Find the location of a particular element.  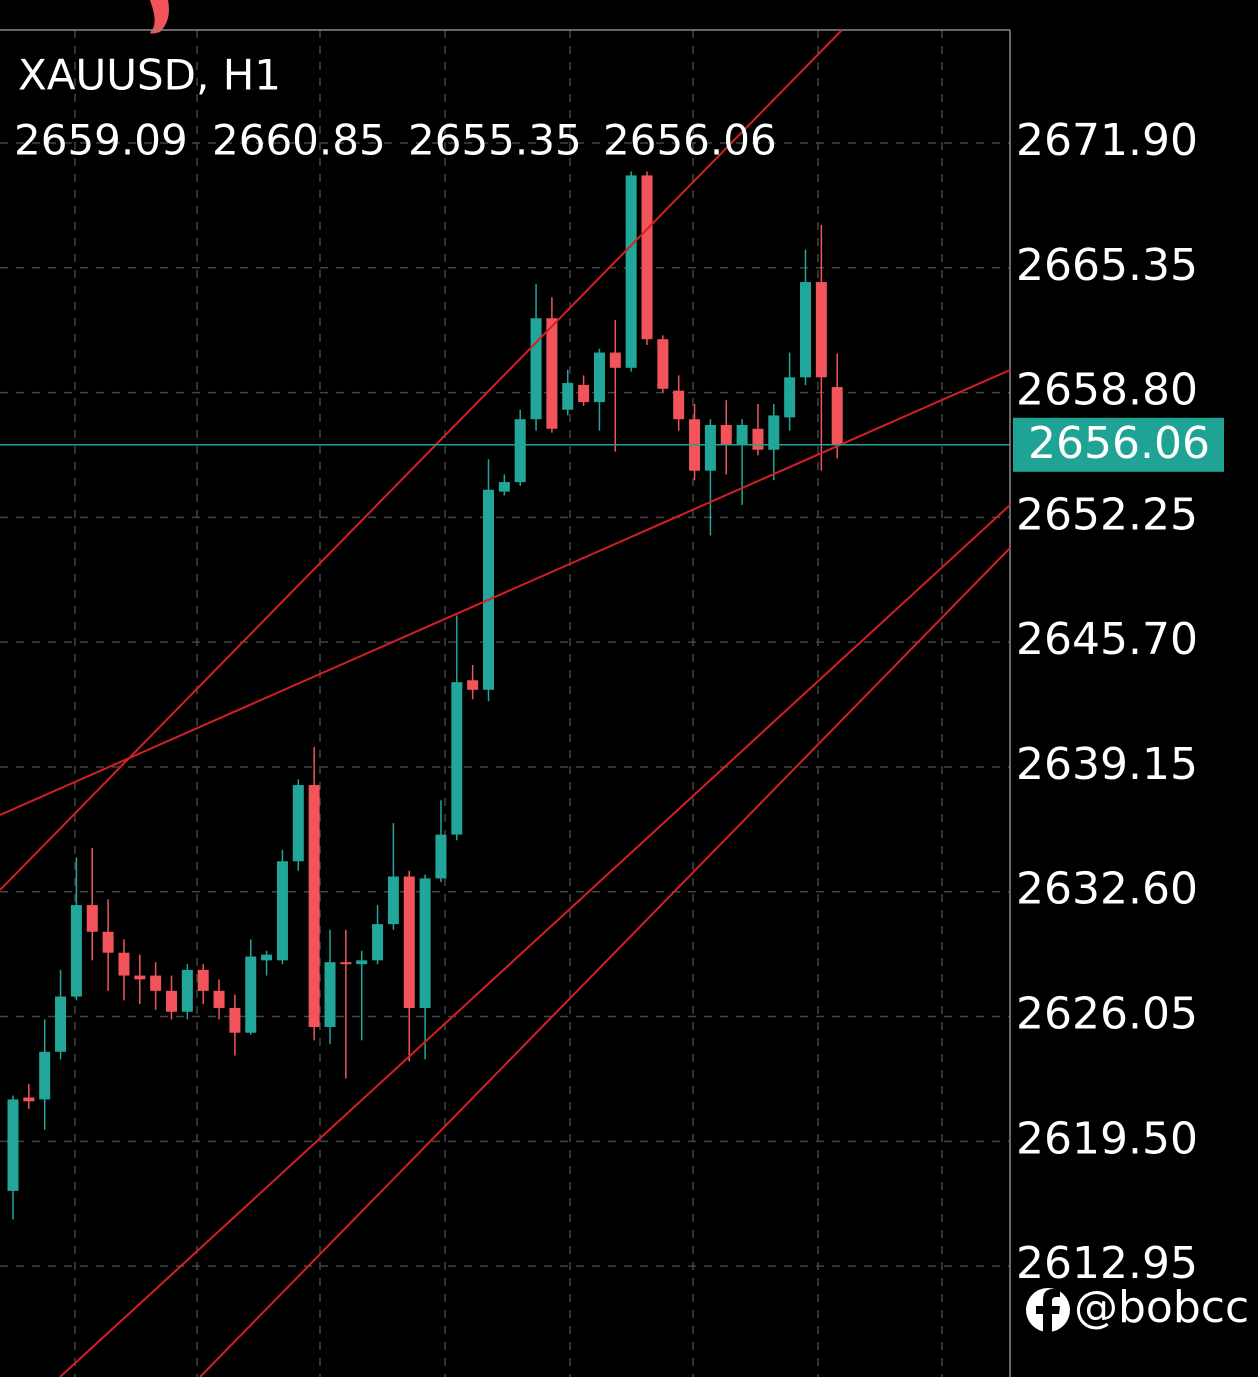

last-price-badge is located at coordinates (1118, 444).